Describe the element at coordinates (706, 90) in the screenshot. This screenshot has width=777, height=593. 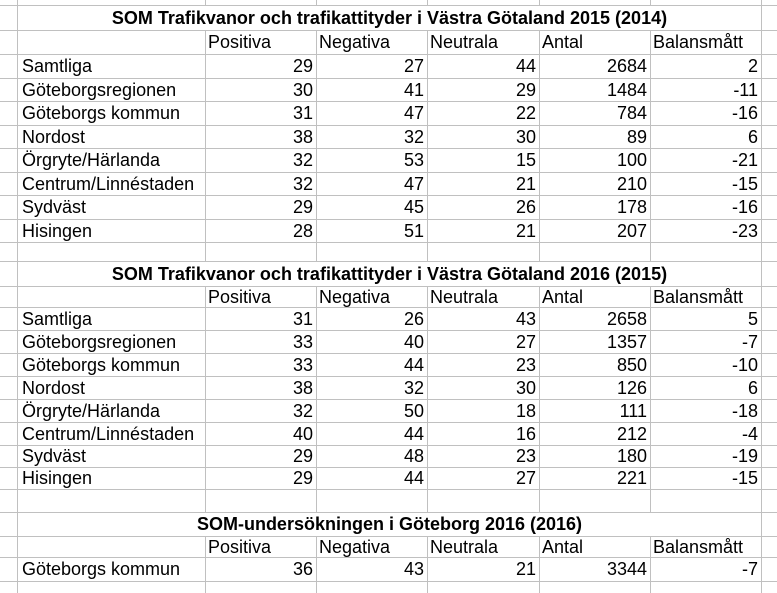
I see `value-cell: -11` at that location.